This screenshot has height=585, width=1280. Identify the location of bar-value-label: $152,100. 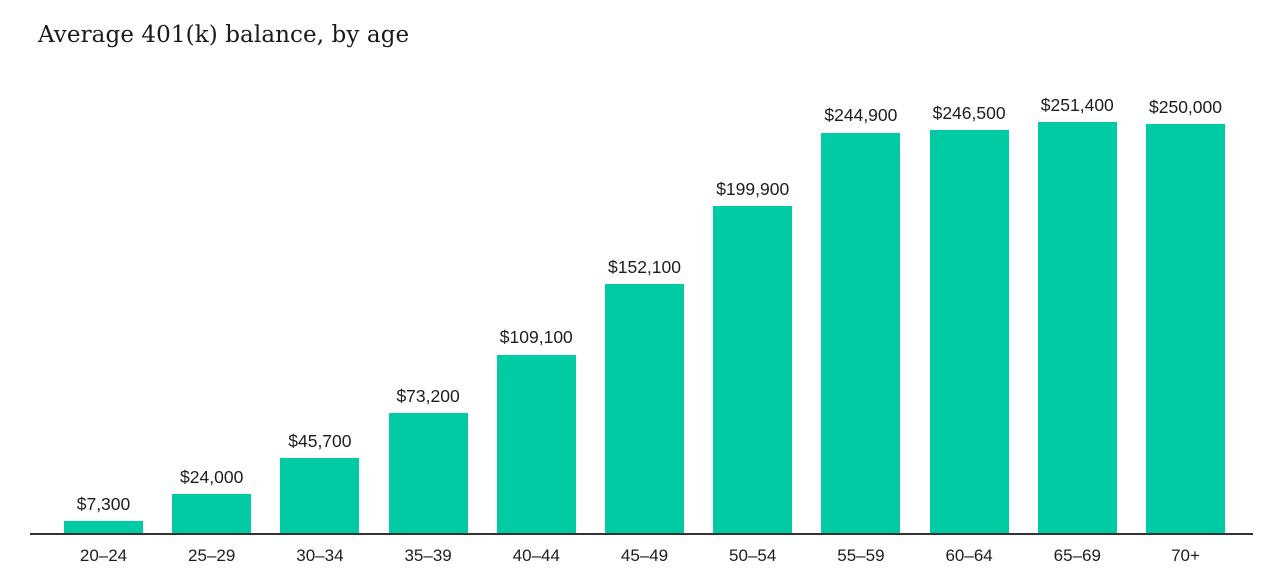
(644, 267).